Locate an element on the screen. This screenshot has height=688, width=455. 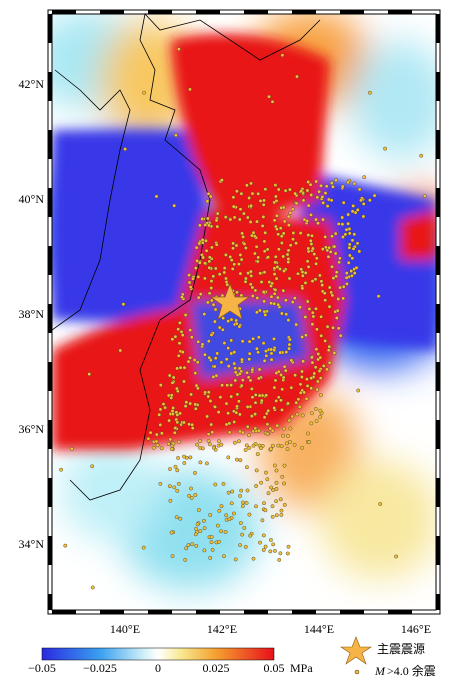
colorbar is located at coordinates (158, 654).